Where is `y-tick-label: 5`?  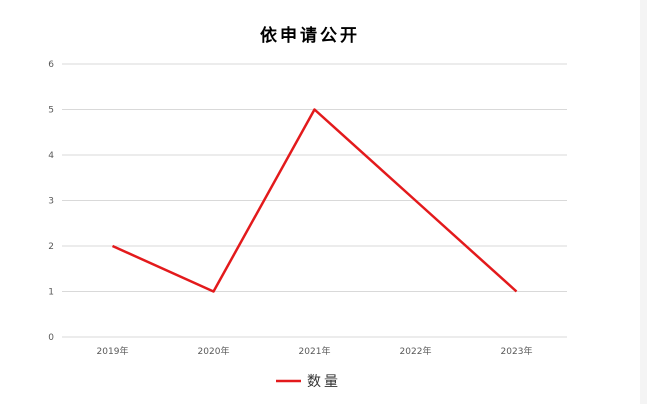 y-tick-label: 5 is located at coordinates (51, 111).